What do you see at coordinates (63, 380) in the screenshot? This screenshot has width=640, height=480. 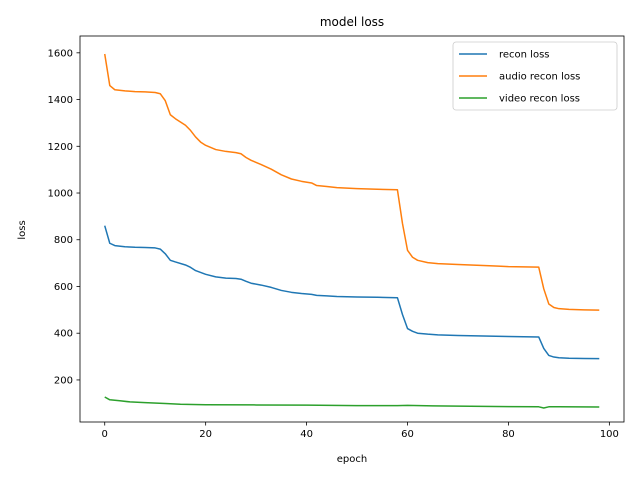 I see `y-tick-label-0: 200` at bounding box center [63, 380].